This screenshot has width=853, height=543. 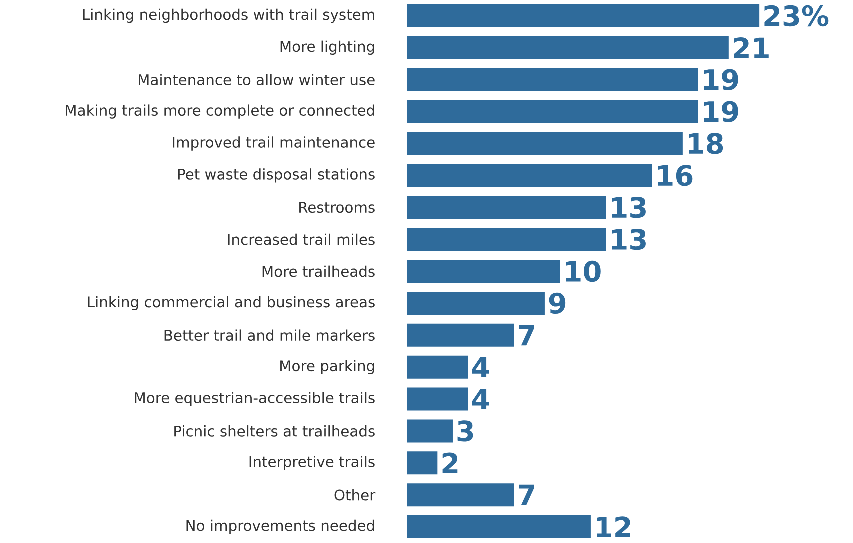 I want to click on y-tick-label: Pet waste disposal stations, so click(x=276, y=175).